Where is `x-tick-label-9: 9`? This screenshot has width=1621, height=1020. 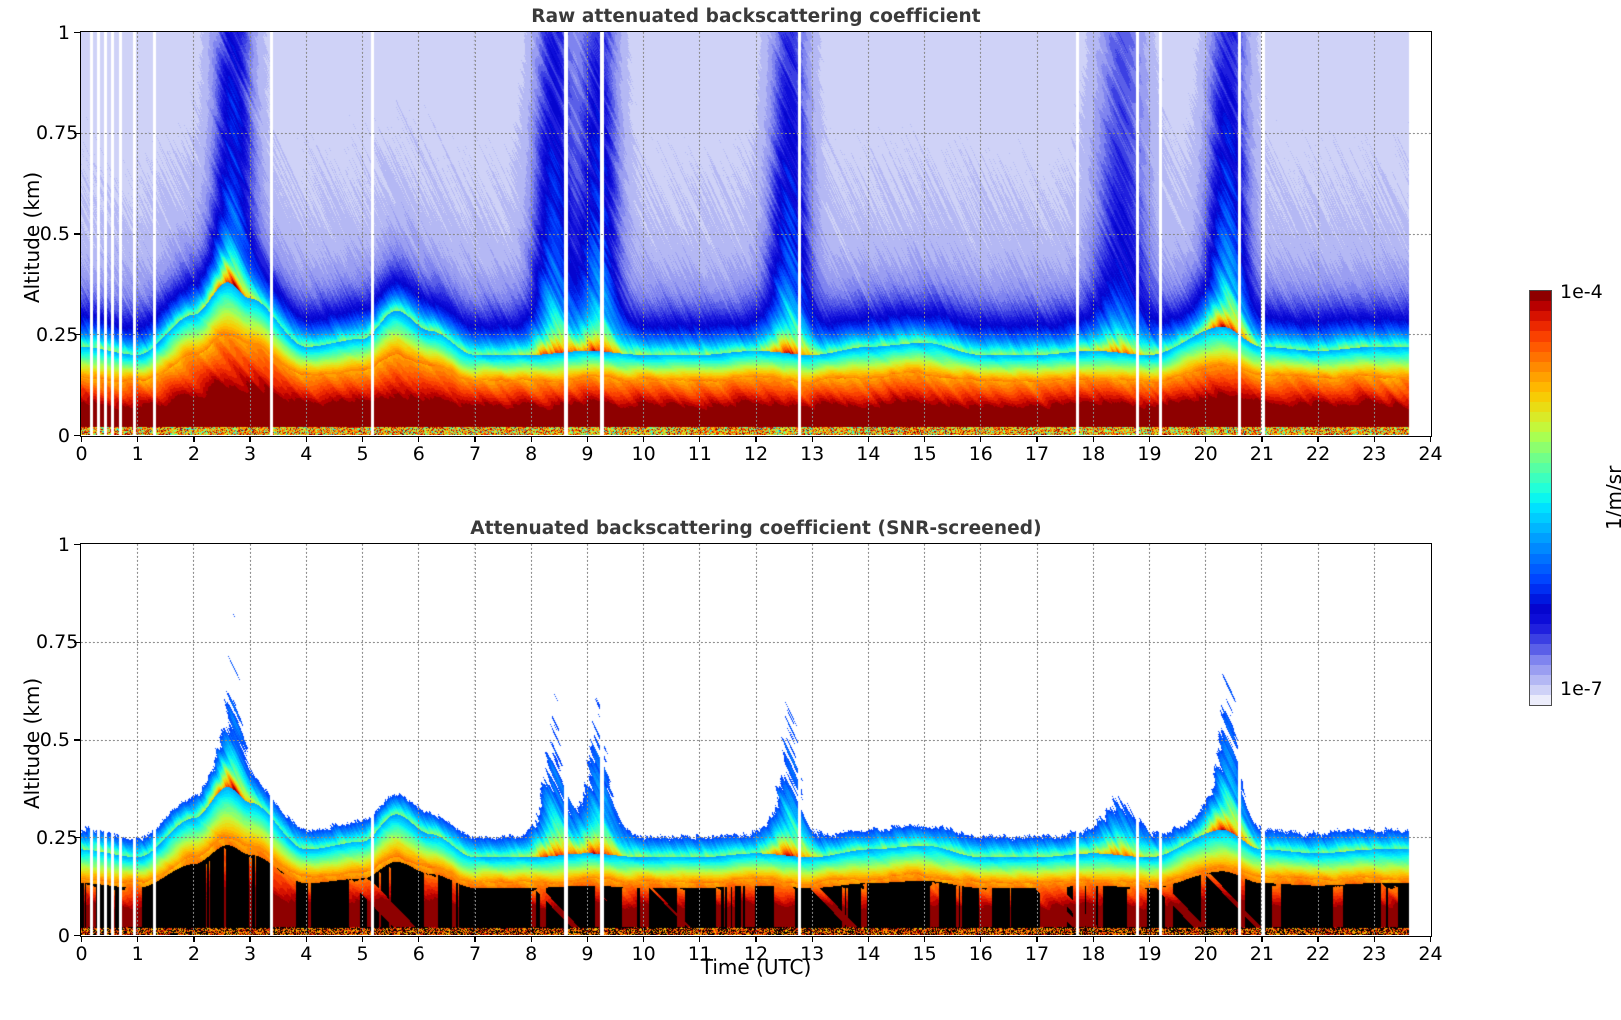 x-tick-label-9: 9 is located at coordinates (587, 954).